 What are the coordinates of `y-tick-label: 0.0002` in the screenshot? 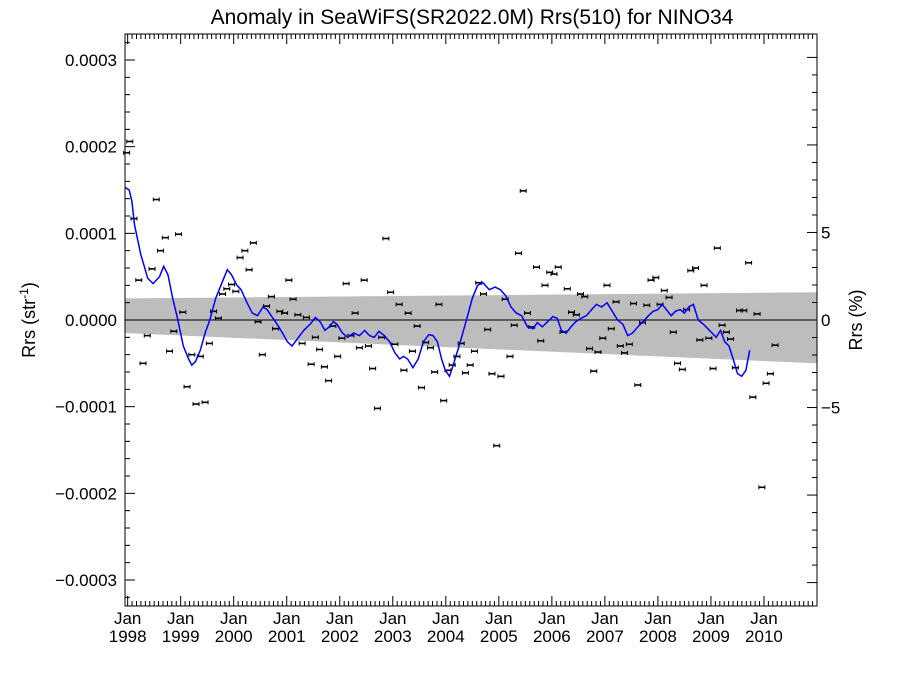 It's located at (91, 147).